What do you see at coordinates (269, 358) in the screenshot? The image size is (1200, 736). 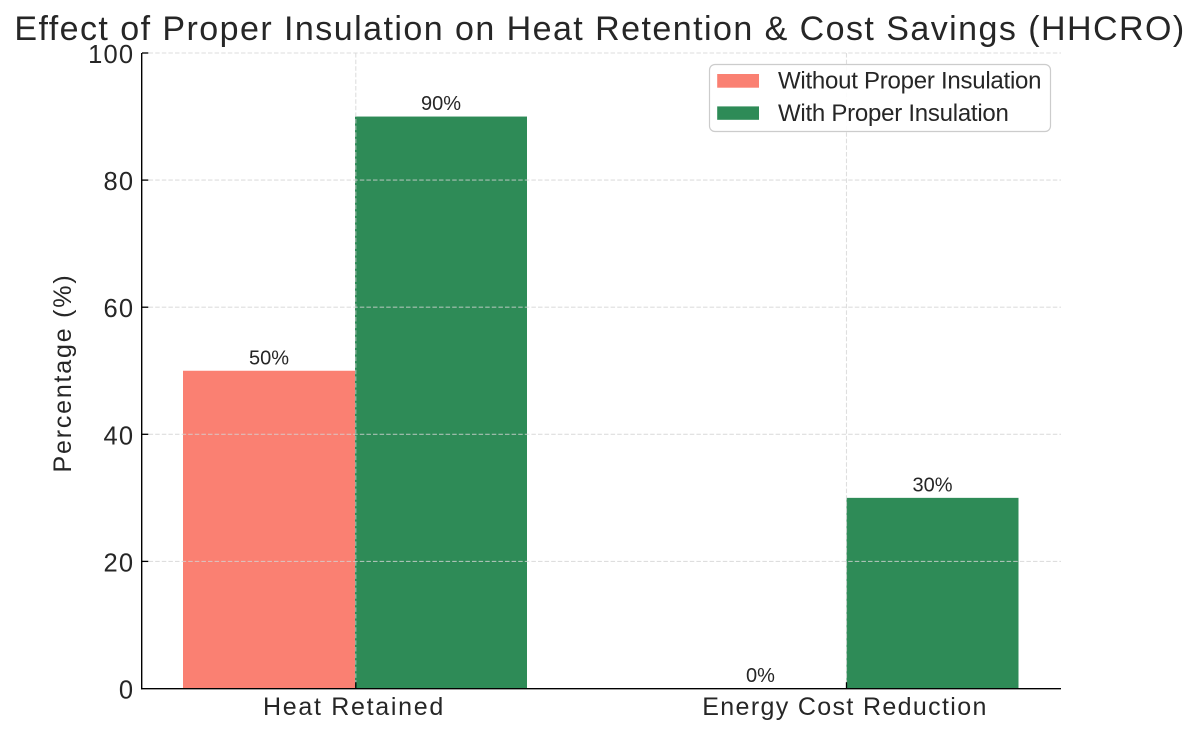 I see `svg-text: 50%` at bounding box center [269, 358].